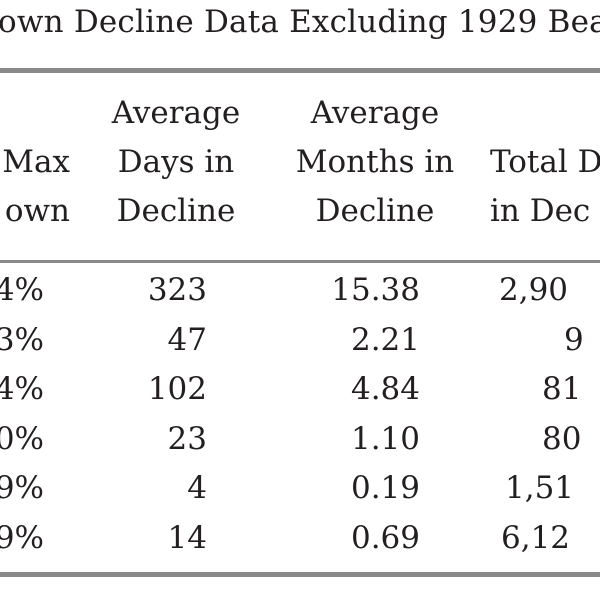 The width and height of the screenshot is (600, 600). Describe the element at coordinates (300, 70) in the screenshot. I see `top-rule` at that location.